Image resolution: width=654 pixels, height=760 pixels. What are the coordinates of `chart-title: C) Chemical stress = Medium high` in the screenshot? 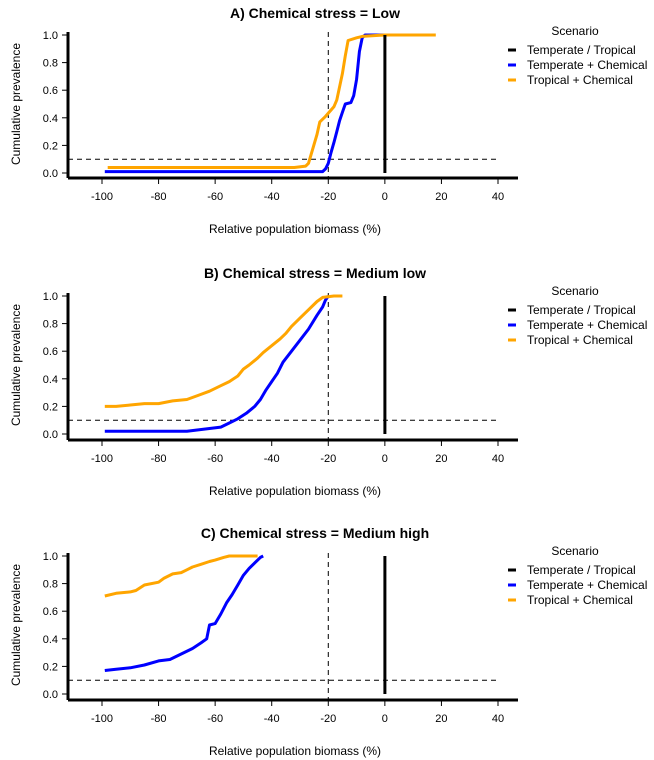 It's located at (315, 533).